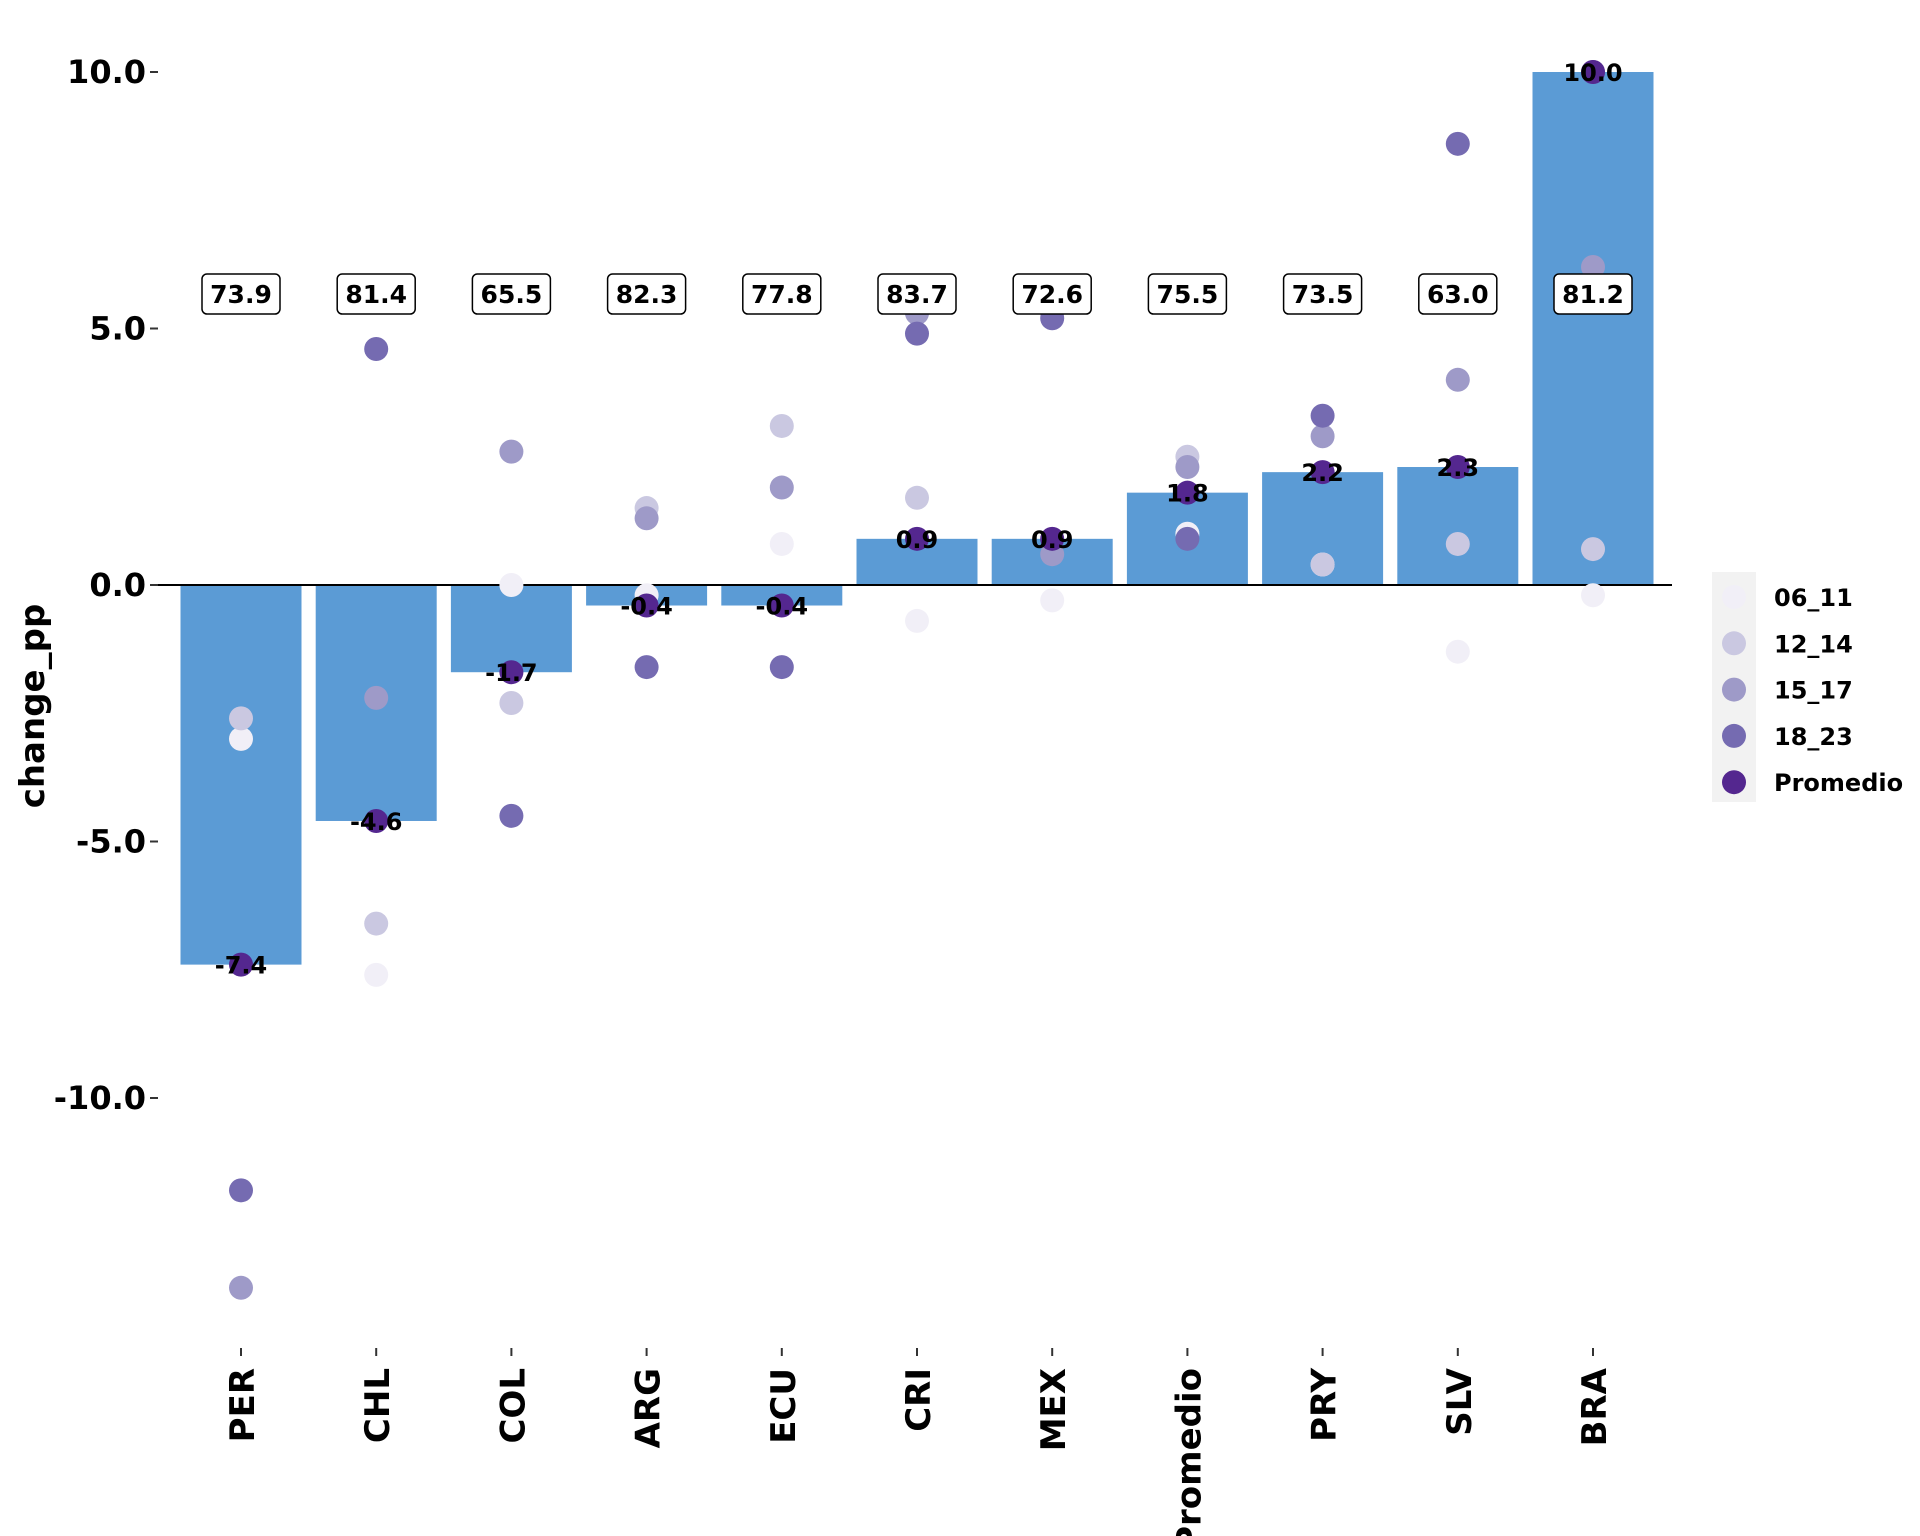 Image resolution: width=1920 pixels, height=1536 pixels. I want to click on point-15_17-per, so click(241, 1287).